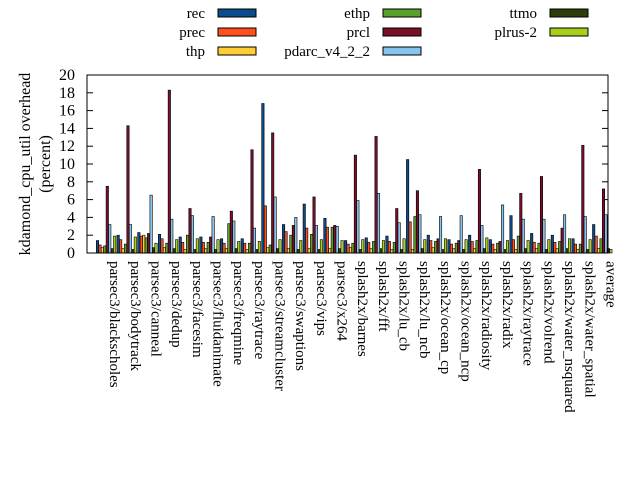  Describe the element at coordinates (516, 33) in the screenshot. I see `legend-label: plrus-2` at that location.